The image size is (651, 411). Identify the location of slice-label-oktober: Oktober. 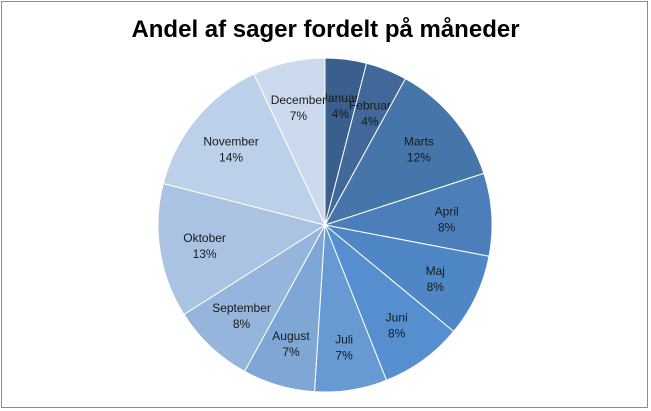
(204, 238).